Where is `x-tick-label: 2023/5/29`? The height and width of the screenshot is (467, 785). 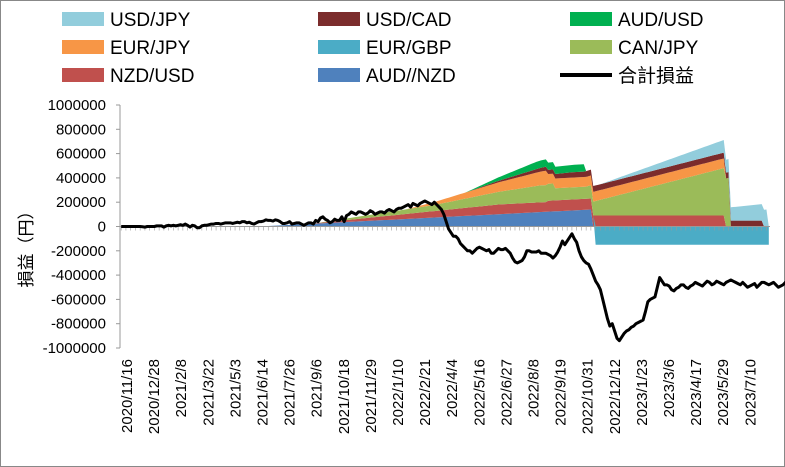 x-tick-label: 2023/5/29 is located at coordinates (723, 392).